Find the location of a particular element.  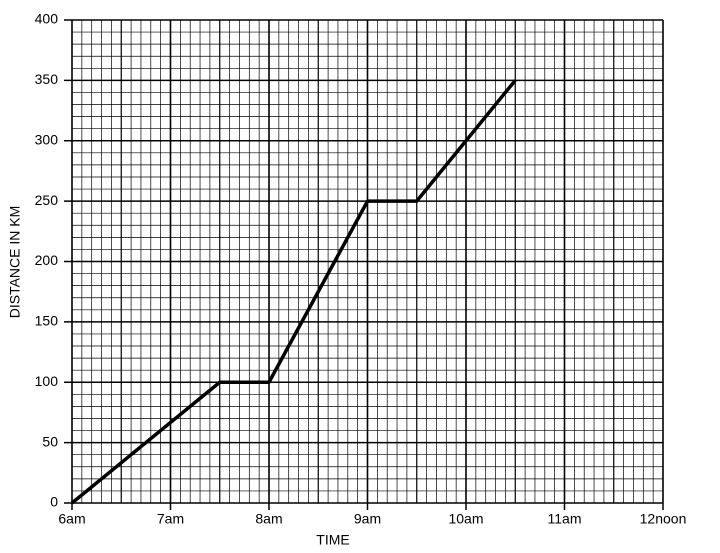

x-axis-label: TIME is located at coordinates (332, 540).